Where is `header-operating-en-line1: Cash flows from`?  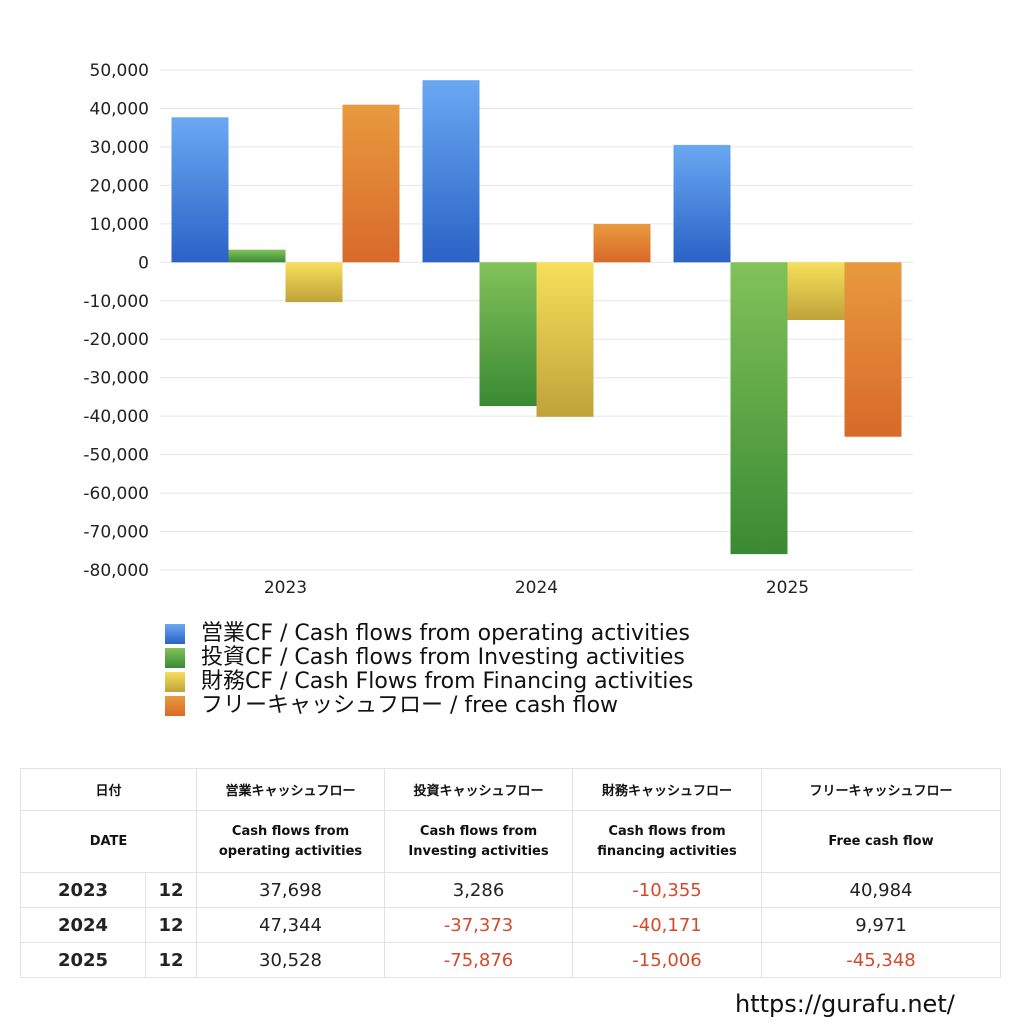 header-operating-en-line1: Cash flows from is located at coordinates (290, 831).